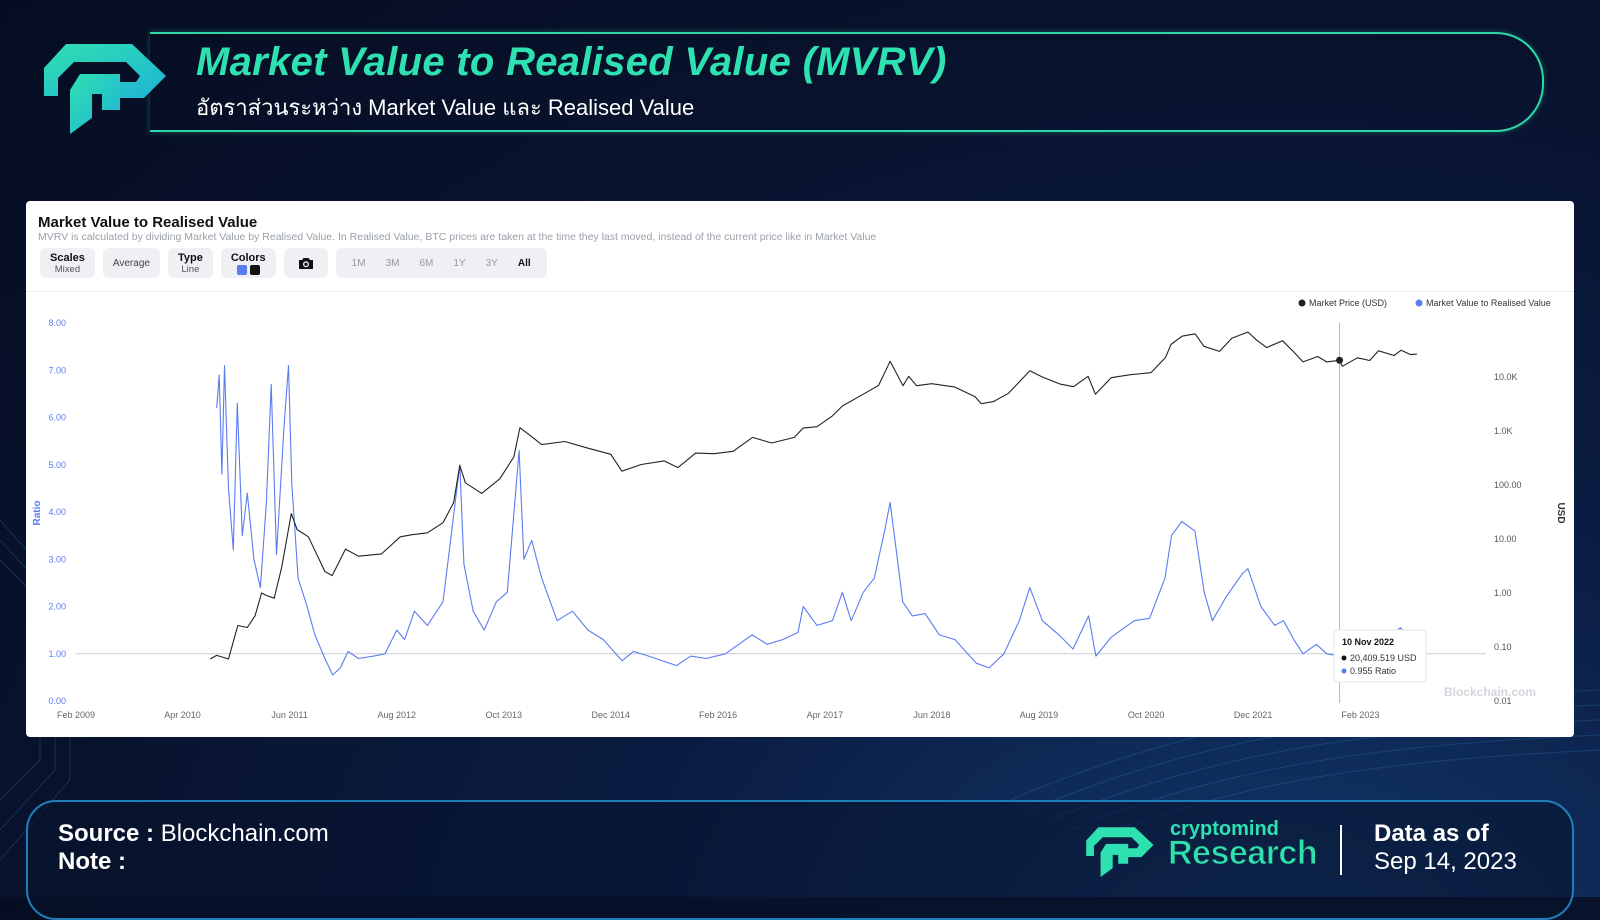 The height and width of the screenshot is (920, 1600). Describe the element at coordinates (800, 291) in the screenshot. I see `toolbar-divider` at that location.